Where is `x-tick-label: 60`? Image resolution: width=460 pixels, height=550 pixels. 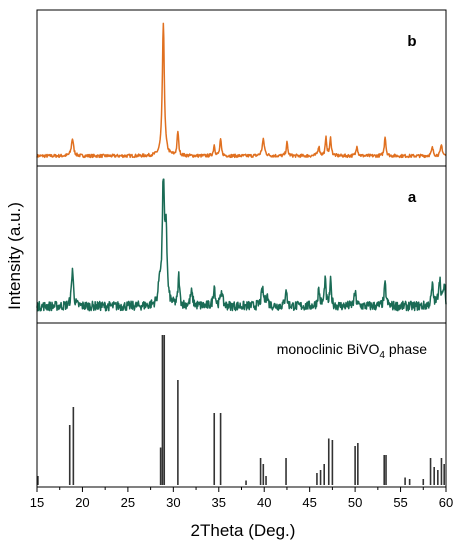 x-tick-label: 60 is located at coordinates (446, 502).